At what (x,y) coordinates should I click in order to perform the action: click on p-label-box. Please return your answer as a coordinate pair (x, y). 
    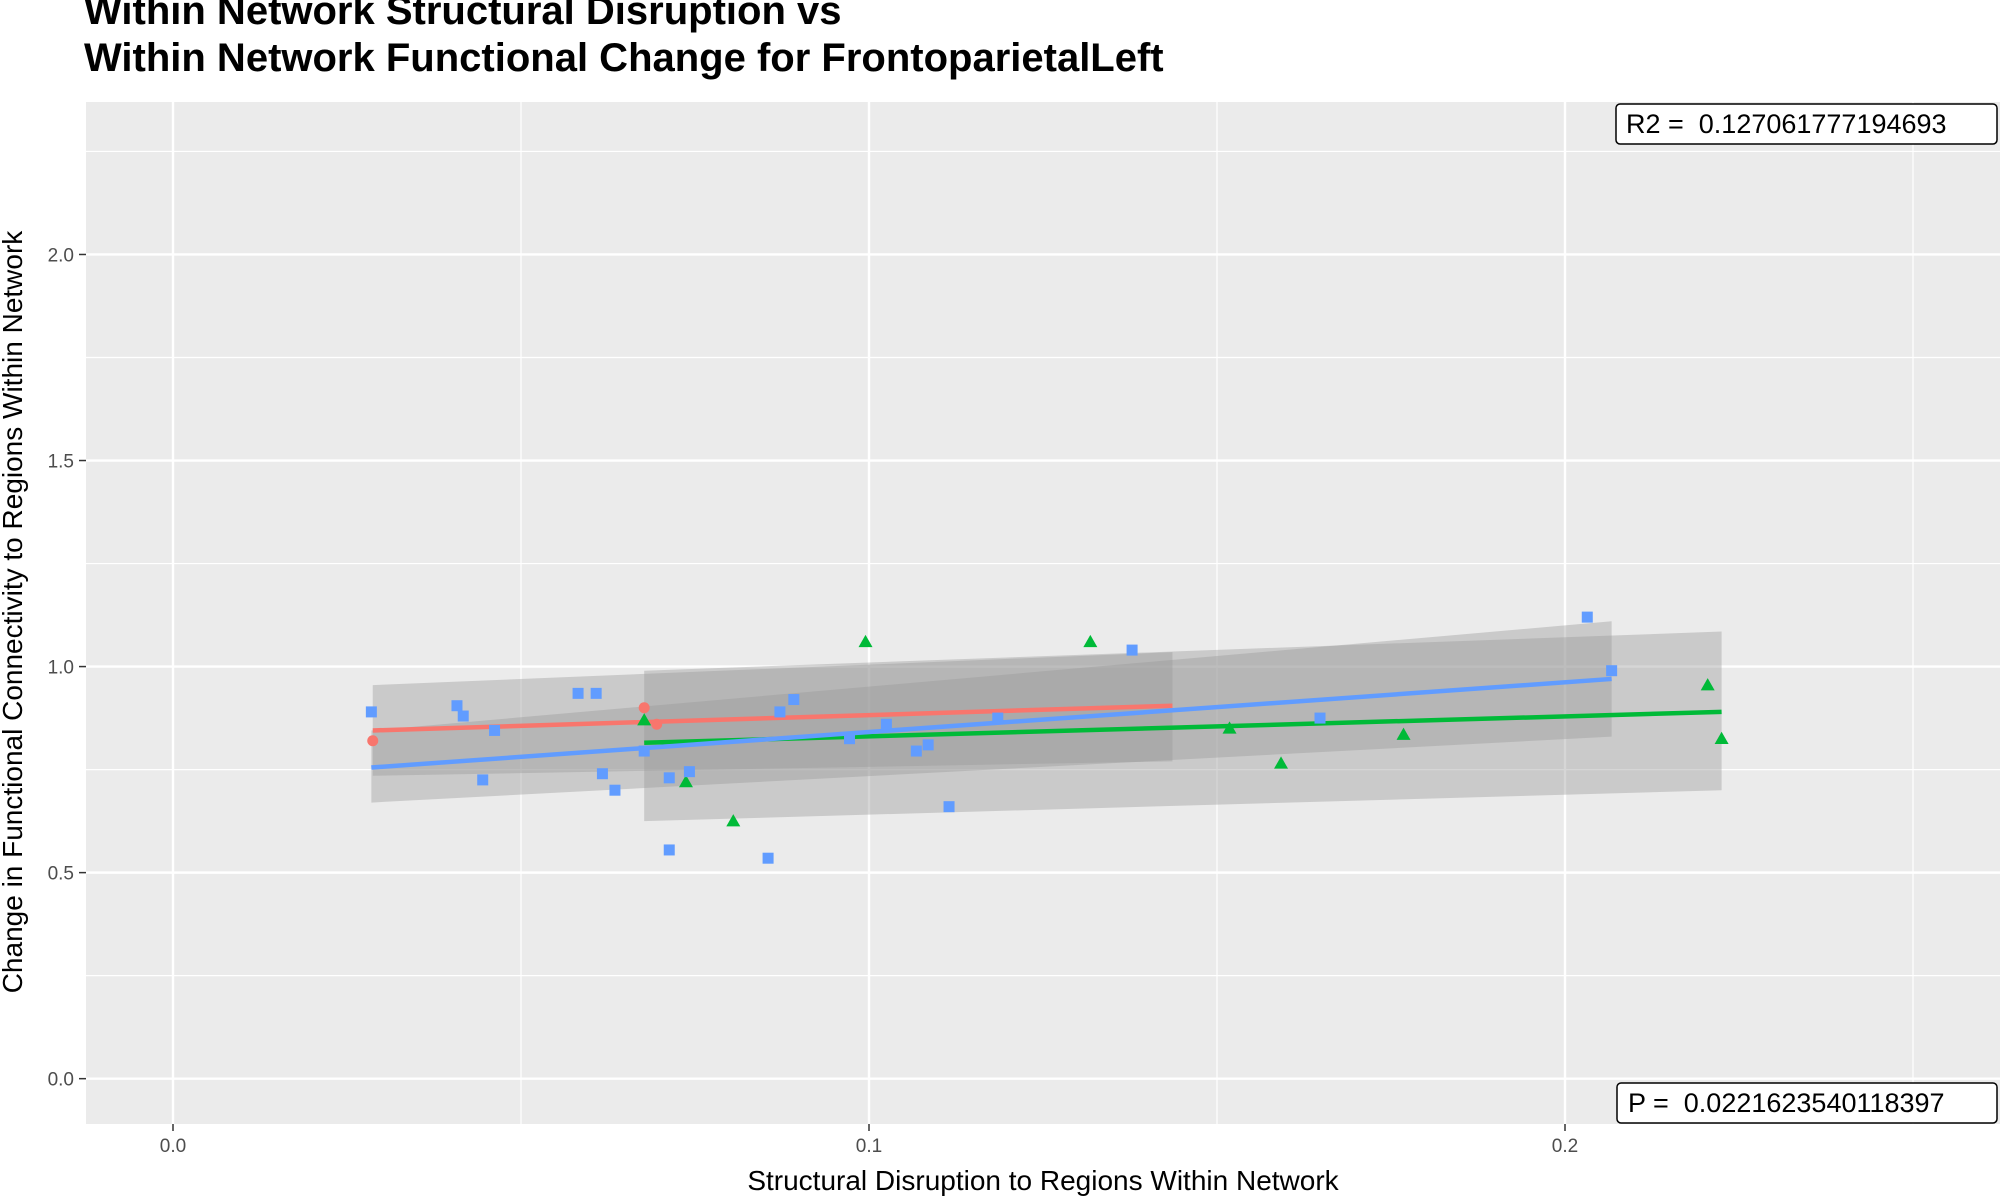
    Looking at the image, I should click on (1807, 1103).